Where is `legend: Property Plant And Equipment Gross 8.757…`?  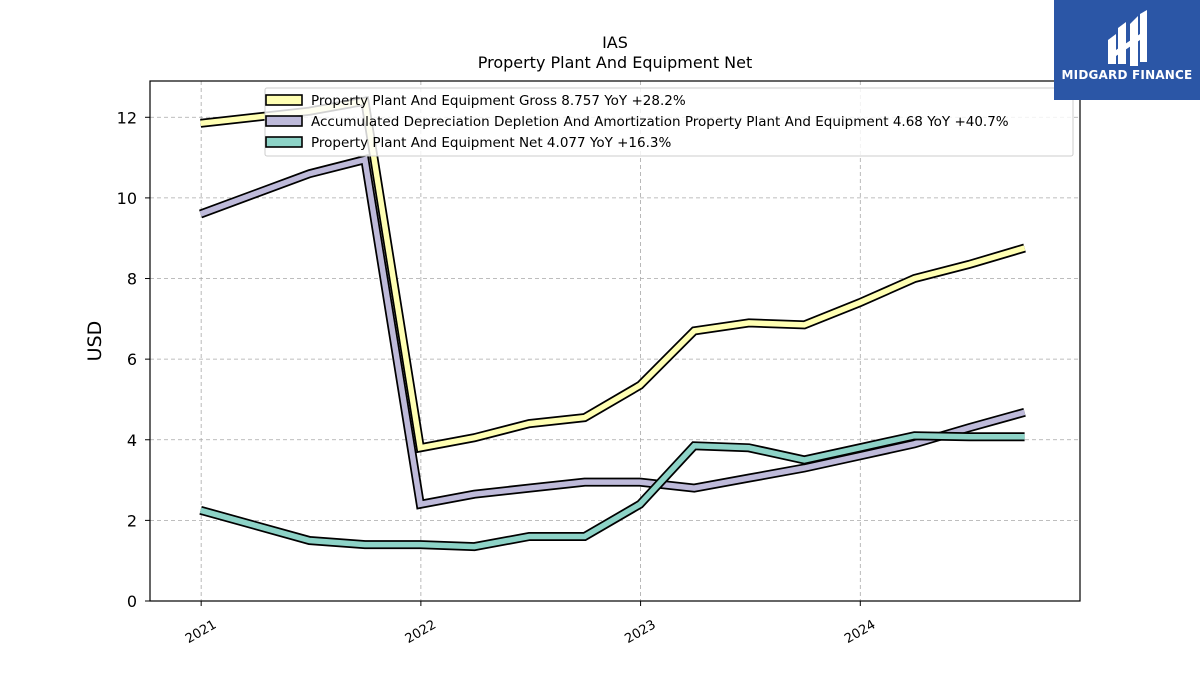
legend: Property Plant And Equipment Gross 8.757… is located at coordinates (669, 122).